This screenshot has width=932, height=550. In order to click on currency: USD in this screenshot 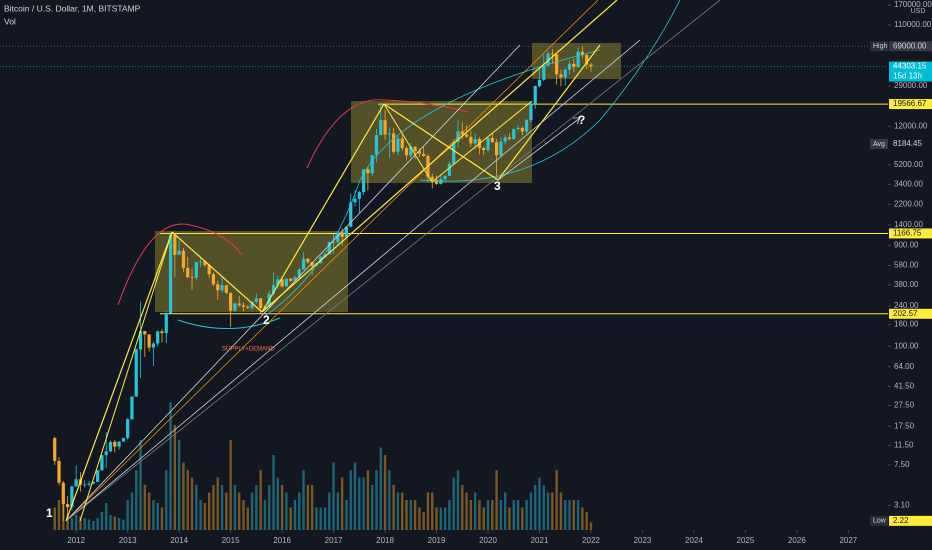, I will do `click(918, 11)`.